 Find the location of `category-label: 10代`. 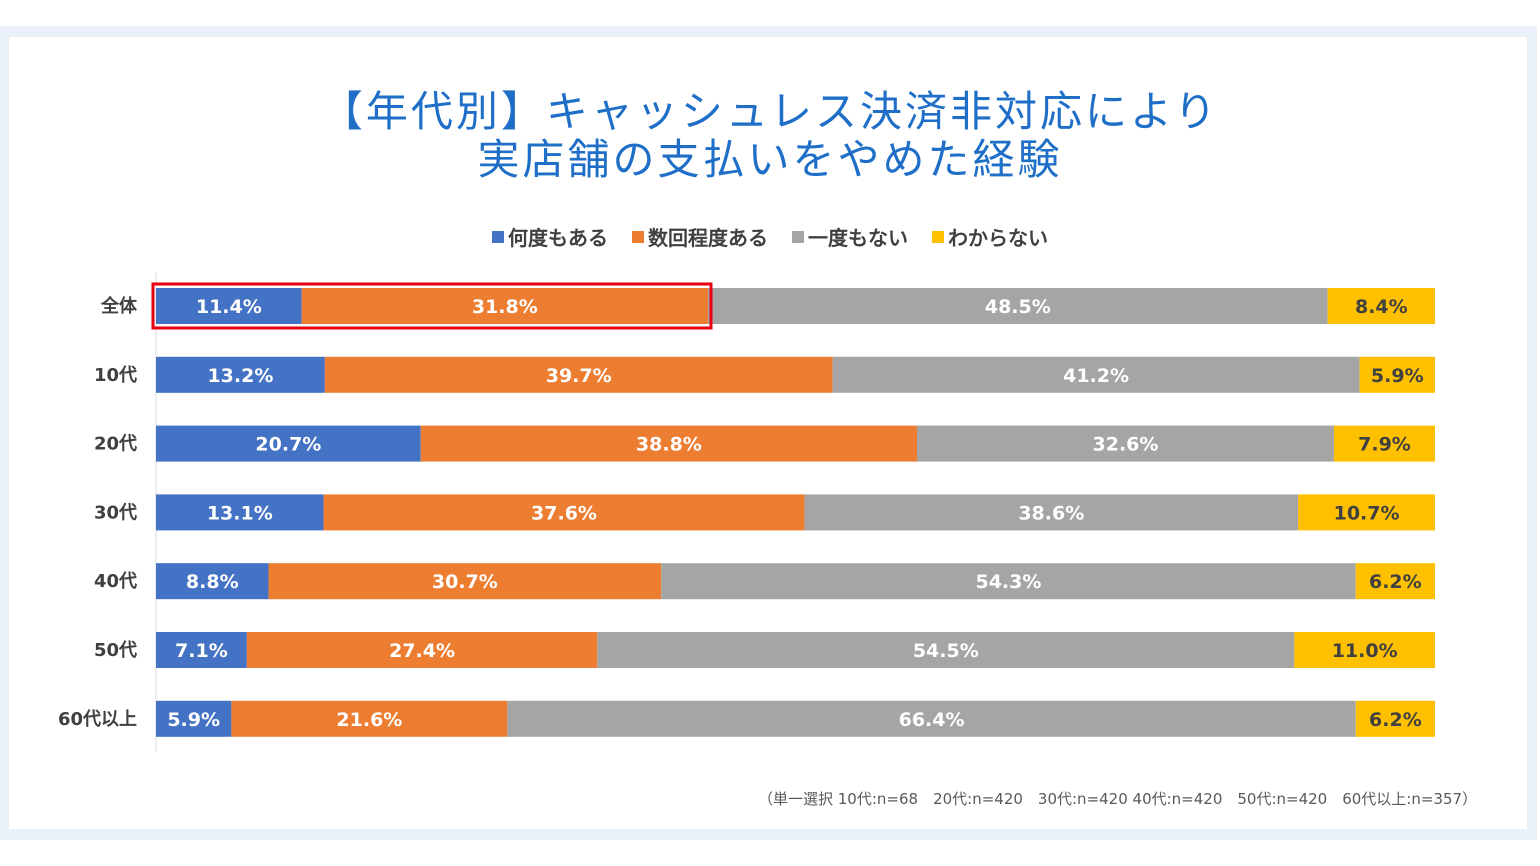

category-label: 10代 is located at coordinates (115, 375).